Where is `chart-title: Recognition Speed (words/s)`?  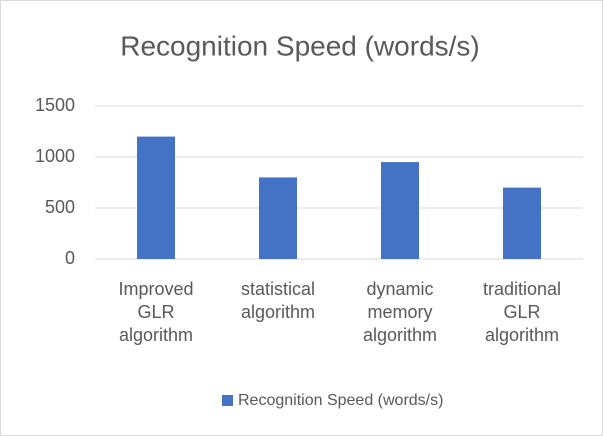 chart-title: Recognition Speed (words/s) is located at coordinates (300, 45).